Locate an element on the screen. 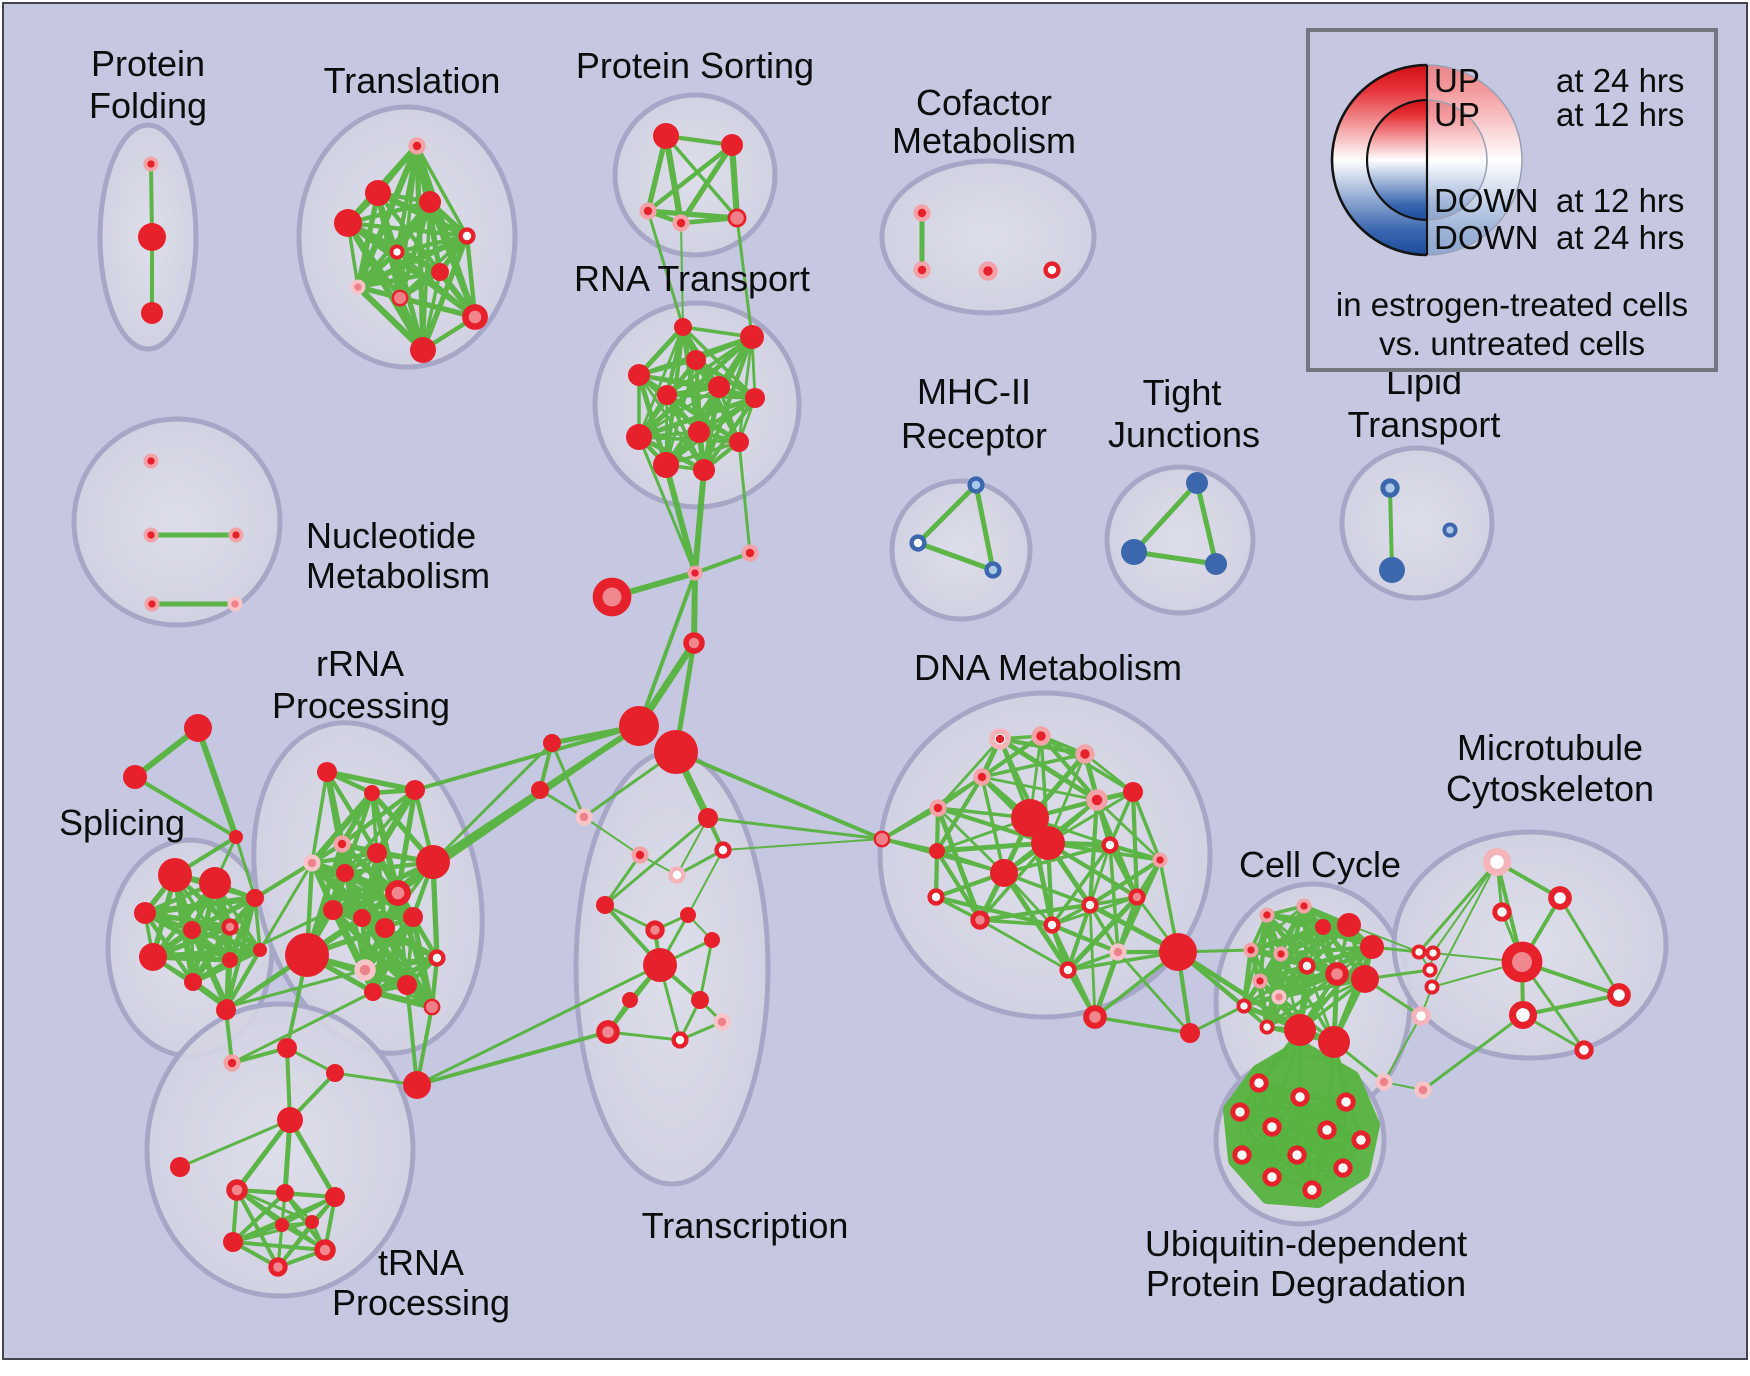 This screenshot has width=1750, height=1376. label-mhc-ii-receptor: MHC-II is located at coordinates (974, 391).